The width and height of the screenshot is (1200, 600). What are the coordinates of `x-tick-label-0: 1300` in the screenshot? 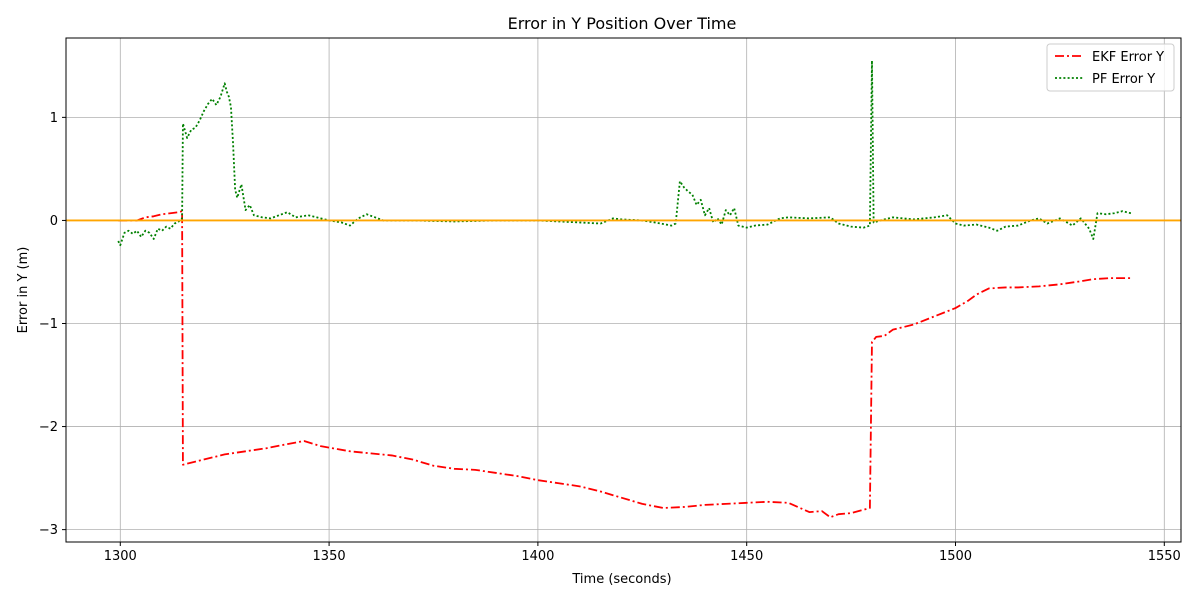 It's located at (120, 556).